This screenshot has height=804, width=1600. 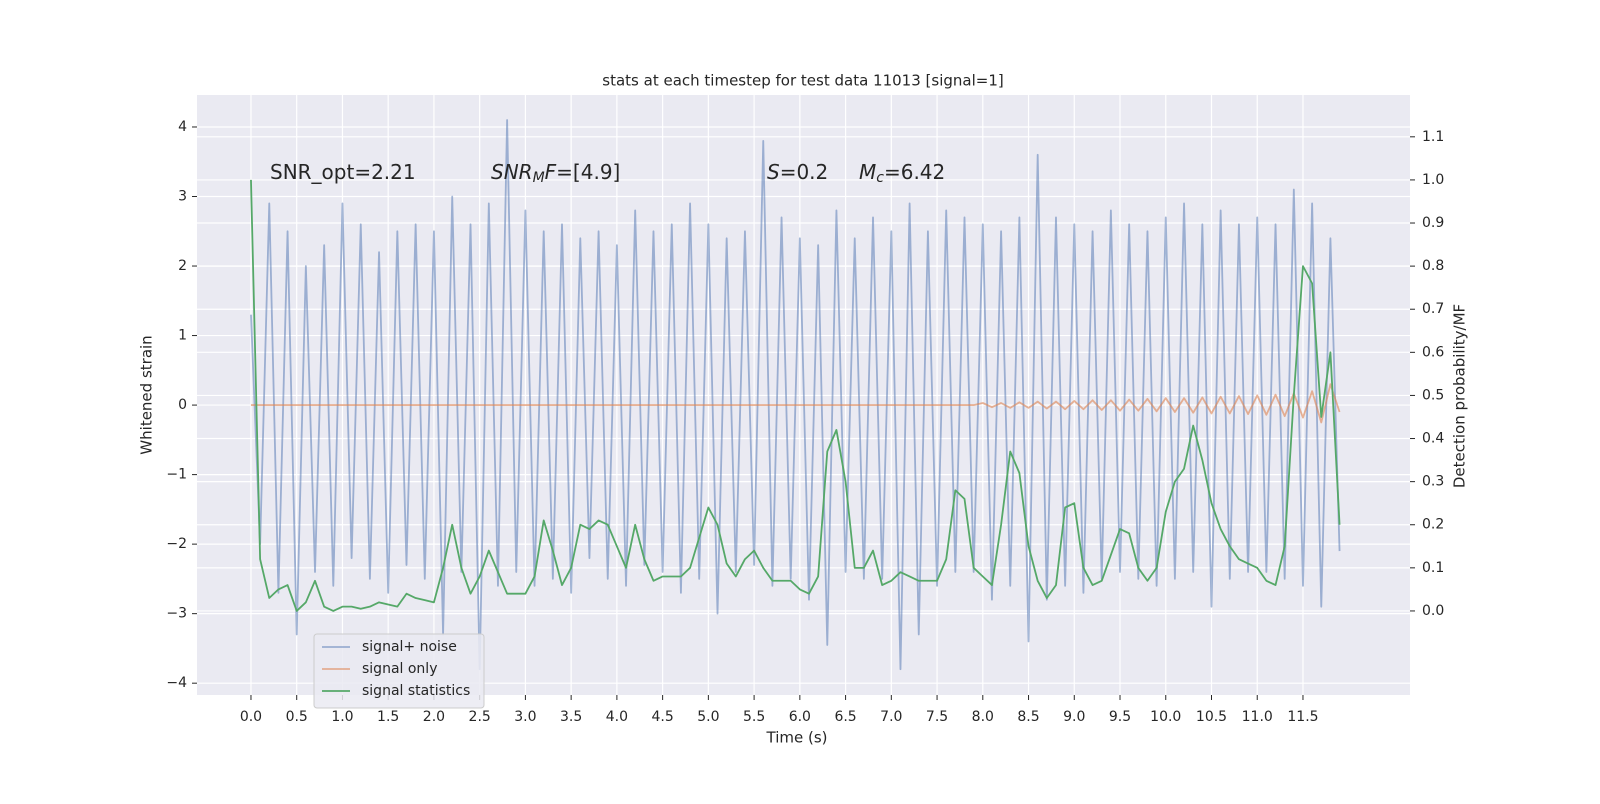 I want to click on y2-tick-label: 0.0, so click(x=1433, y=611).